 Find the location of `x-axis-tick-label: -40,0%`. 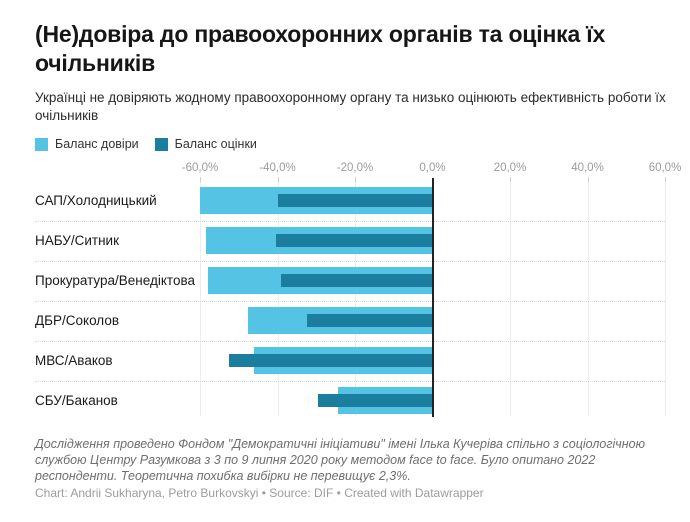

x-axis-tick-label: -40,0% is located at coordinates (277, 168).